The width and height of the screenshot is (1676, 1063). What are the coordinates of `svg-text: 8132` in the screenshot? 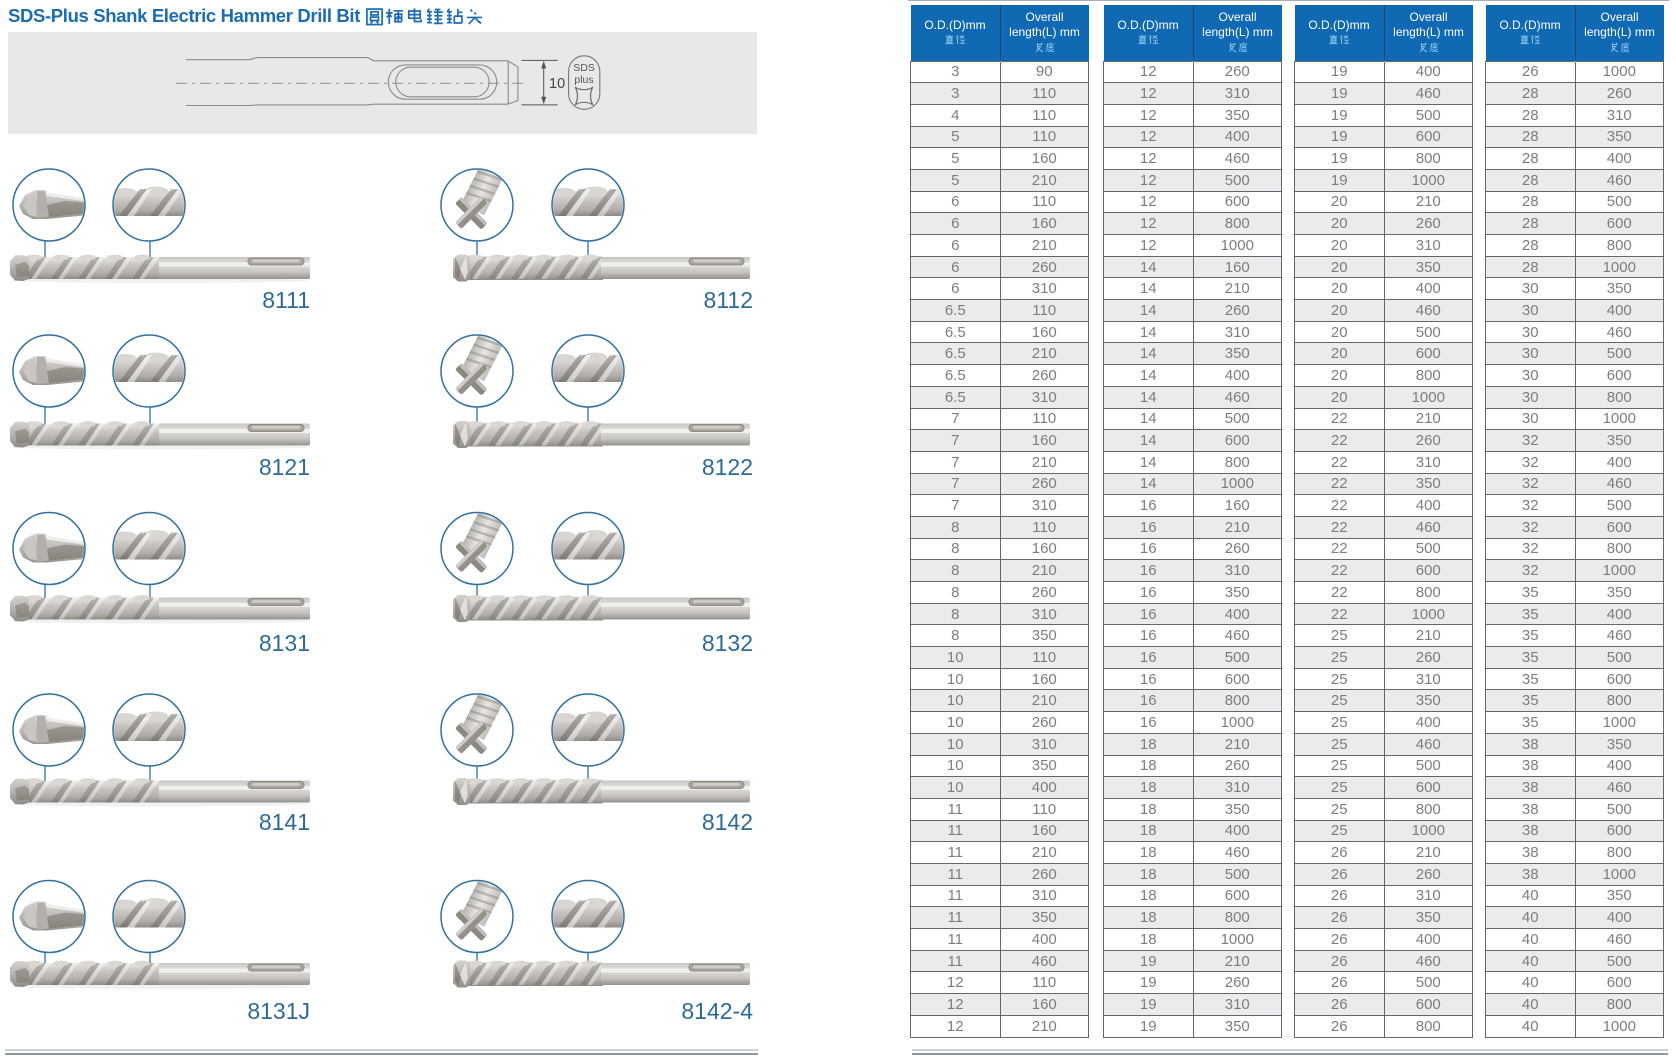 It's located at (727, 643).